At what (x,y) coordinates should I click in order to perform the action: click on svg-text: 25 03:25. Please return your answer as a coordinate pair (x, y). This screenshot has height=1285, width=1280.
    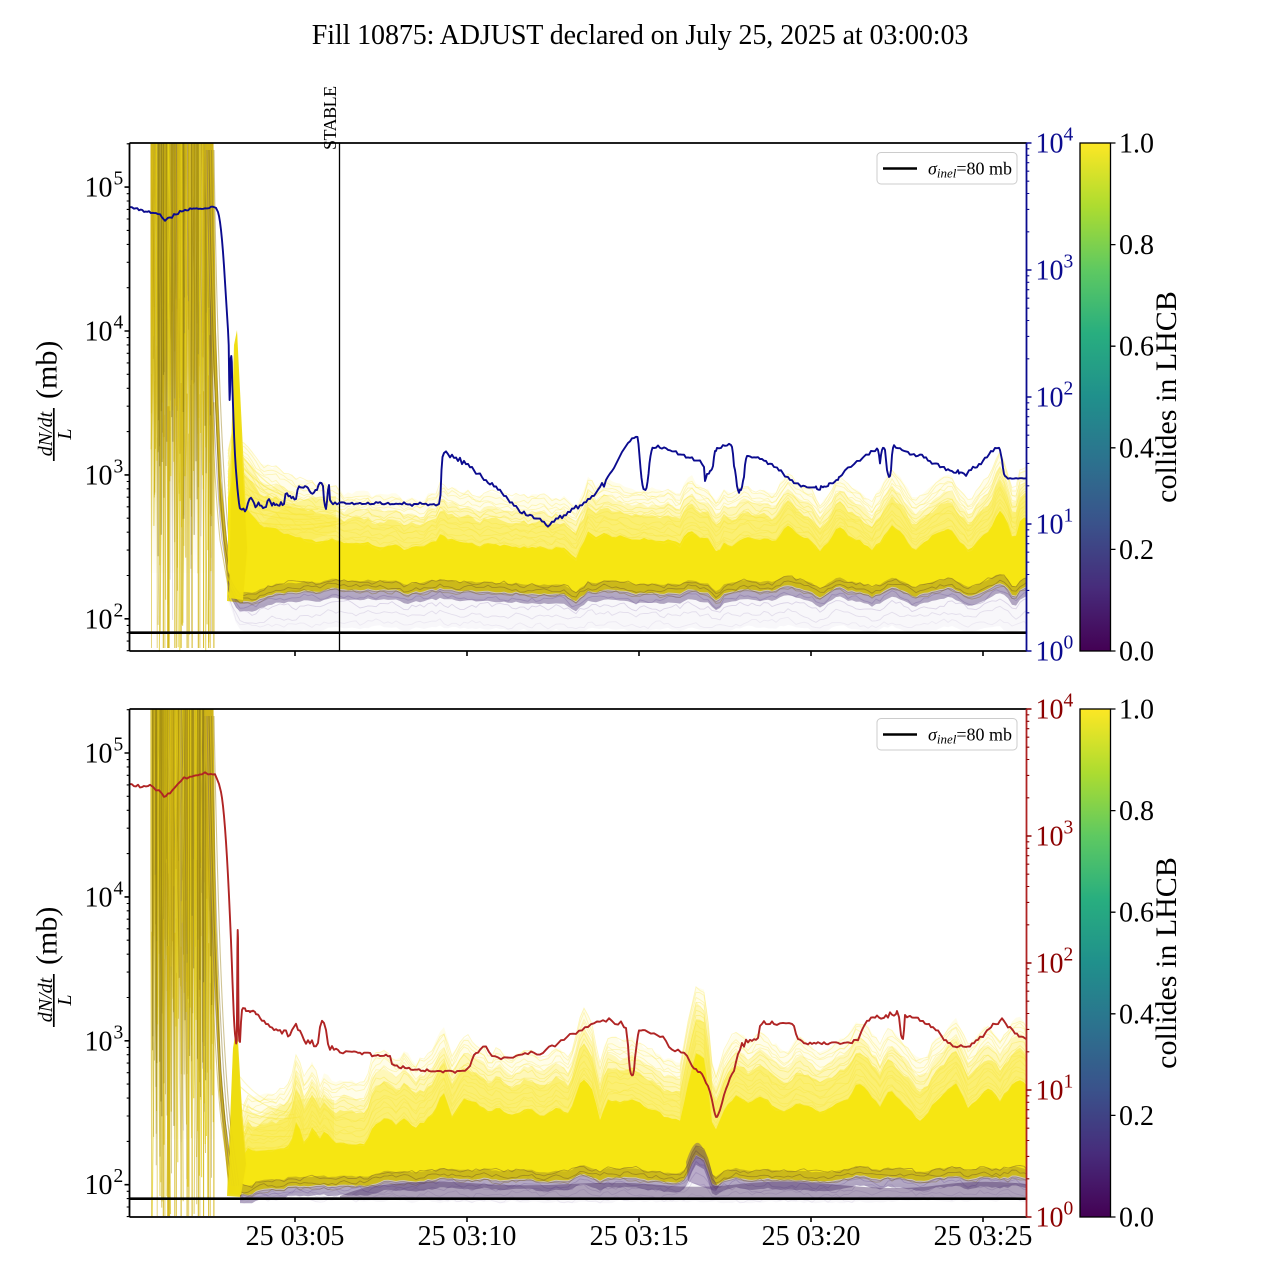
    Looking at the image, I should click on (983, 1236).